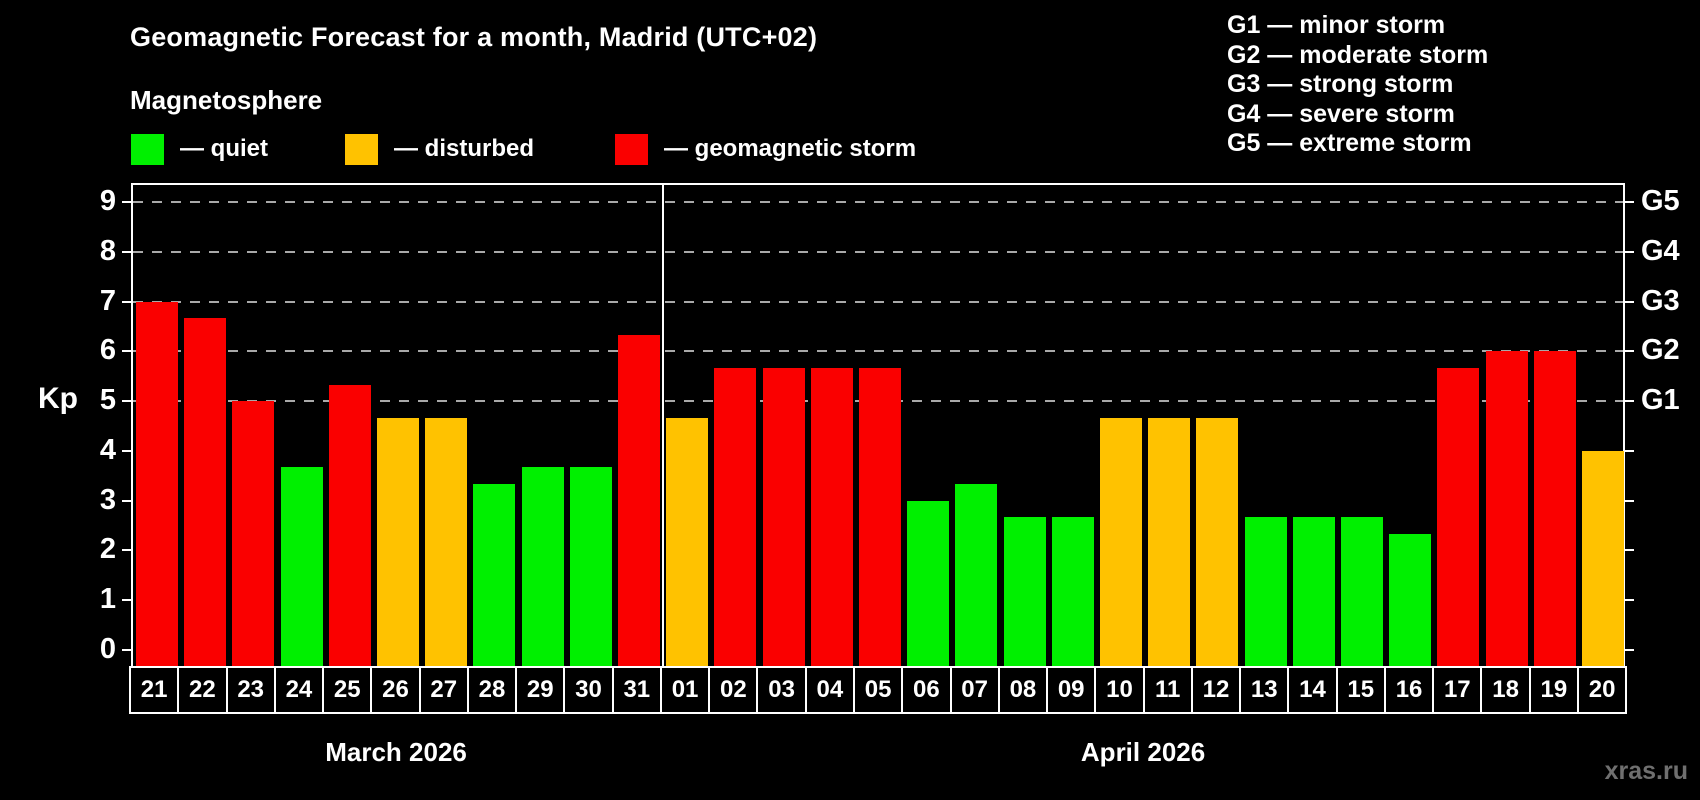  I want to click on date-cell-12: 12, so click(1217, 690).